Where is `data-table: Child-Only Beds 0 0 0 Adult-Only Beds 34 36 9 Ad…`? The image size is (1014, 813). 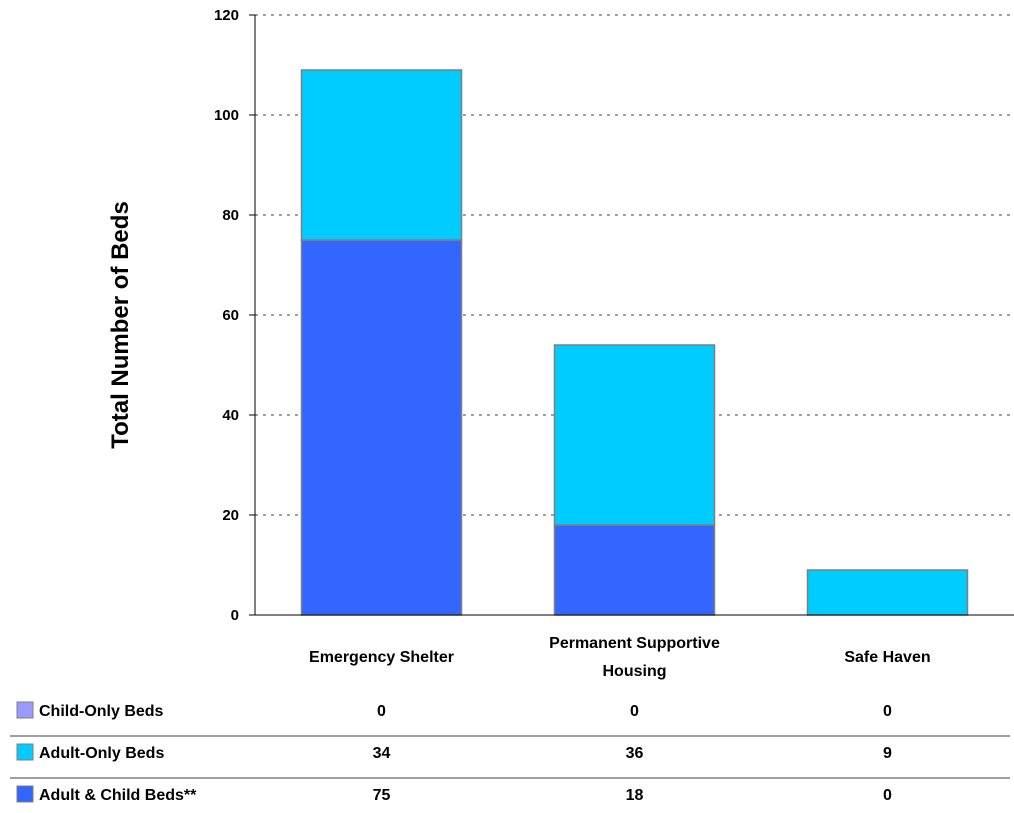
data-table: Child-Only Beds 0 0 0 Adult-Only Beds 34 36 9 Ad… is located at coordinates (510, 752).